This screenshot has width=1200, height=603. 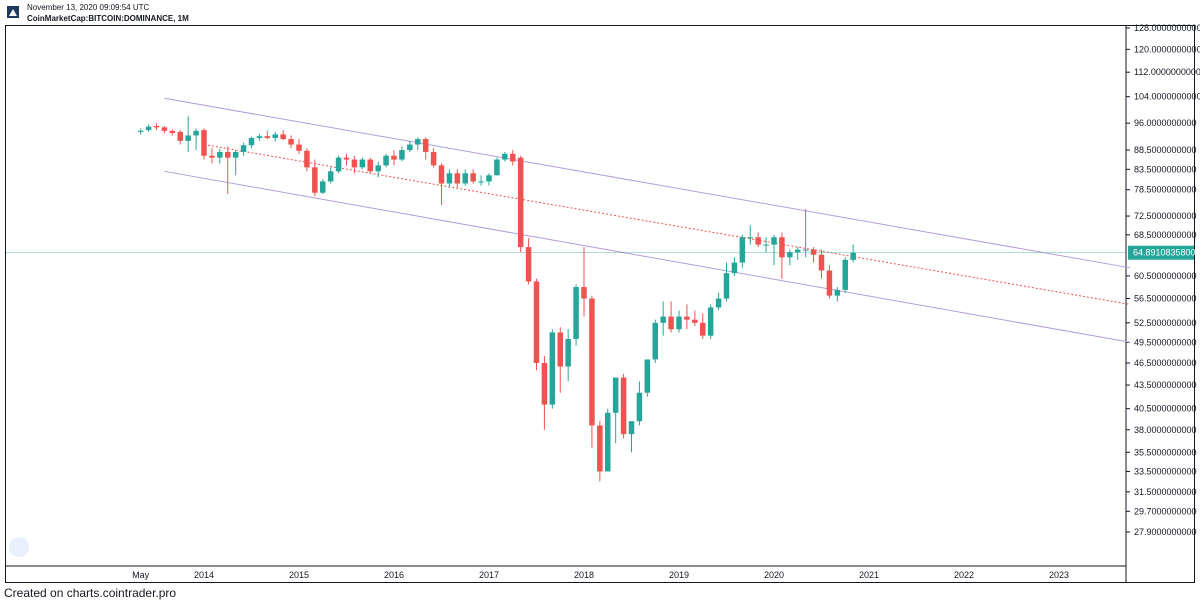 I want to click on snapshot-timestamp: November 13, 2020 09:09:54 UTC, so click(x=88, y=7).